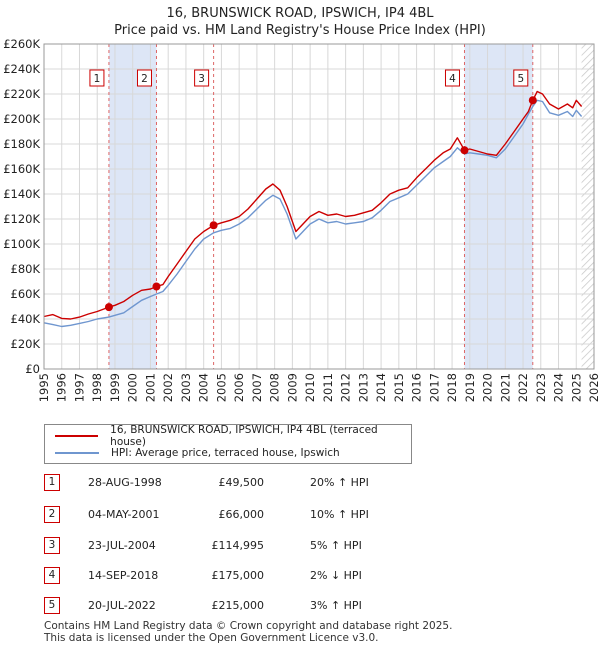 This screenshot has height=650, width=600. I want to click on sale-hpi-diff: 2% ↓ HPI, so click(336, 575).